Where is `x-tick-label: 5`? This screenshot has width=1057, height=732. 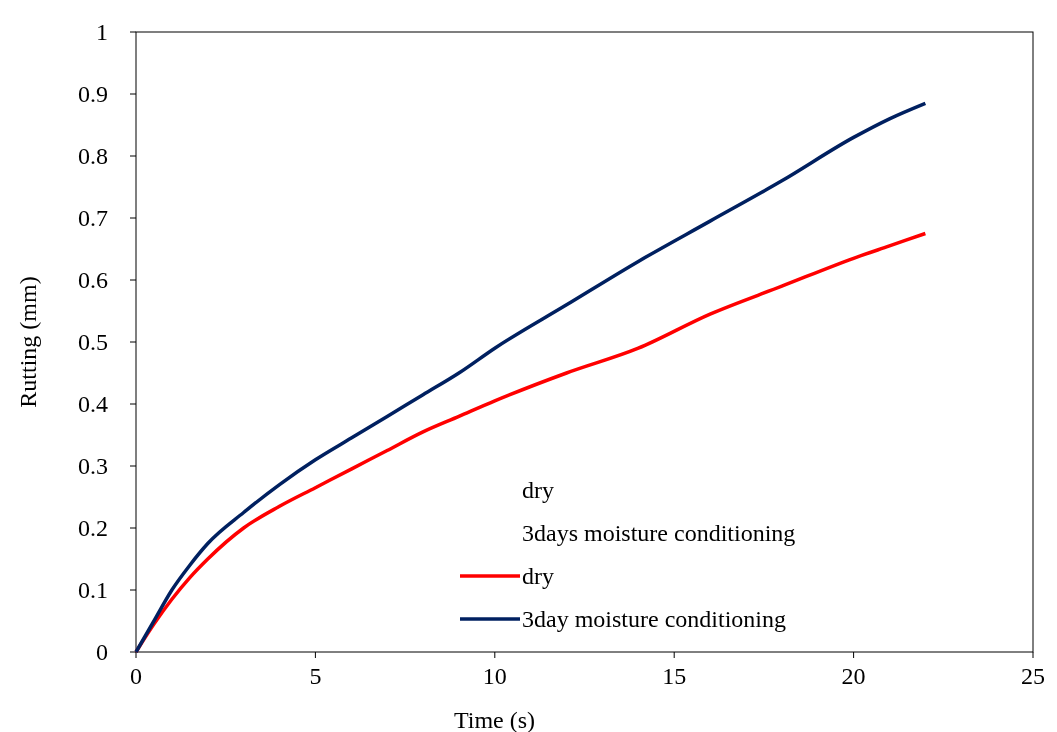
x-tick-label: 5 is located at coordinates (315, 676).